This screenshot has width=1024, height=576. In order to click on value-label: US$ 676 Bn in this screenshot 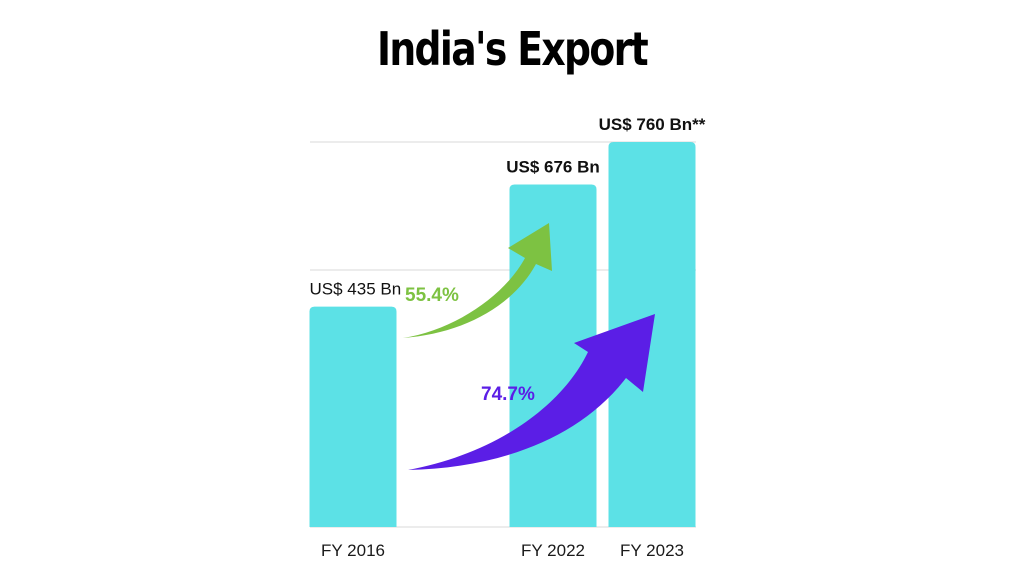, I will do `click(553, 167)`.